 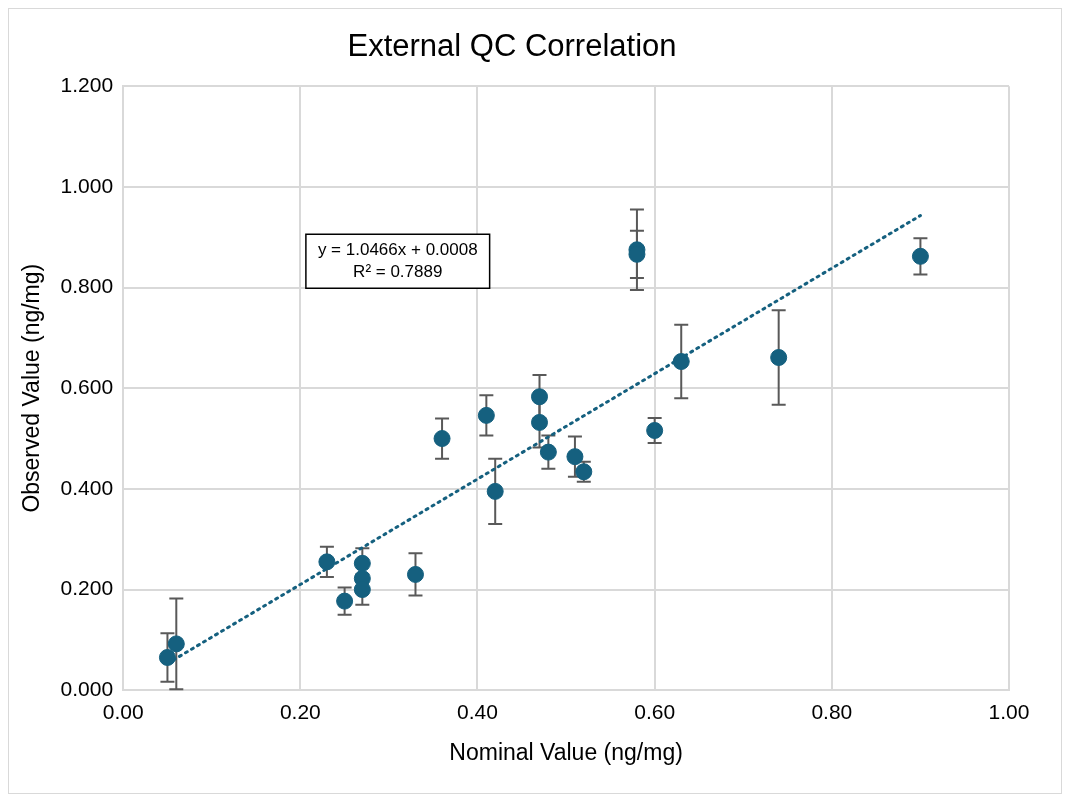 What do you see at coordinates (655, 711) in the screenshot?
I see `x-tick-label: 0.60` at bounding box center [655, 711].